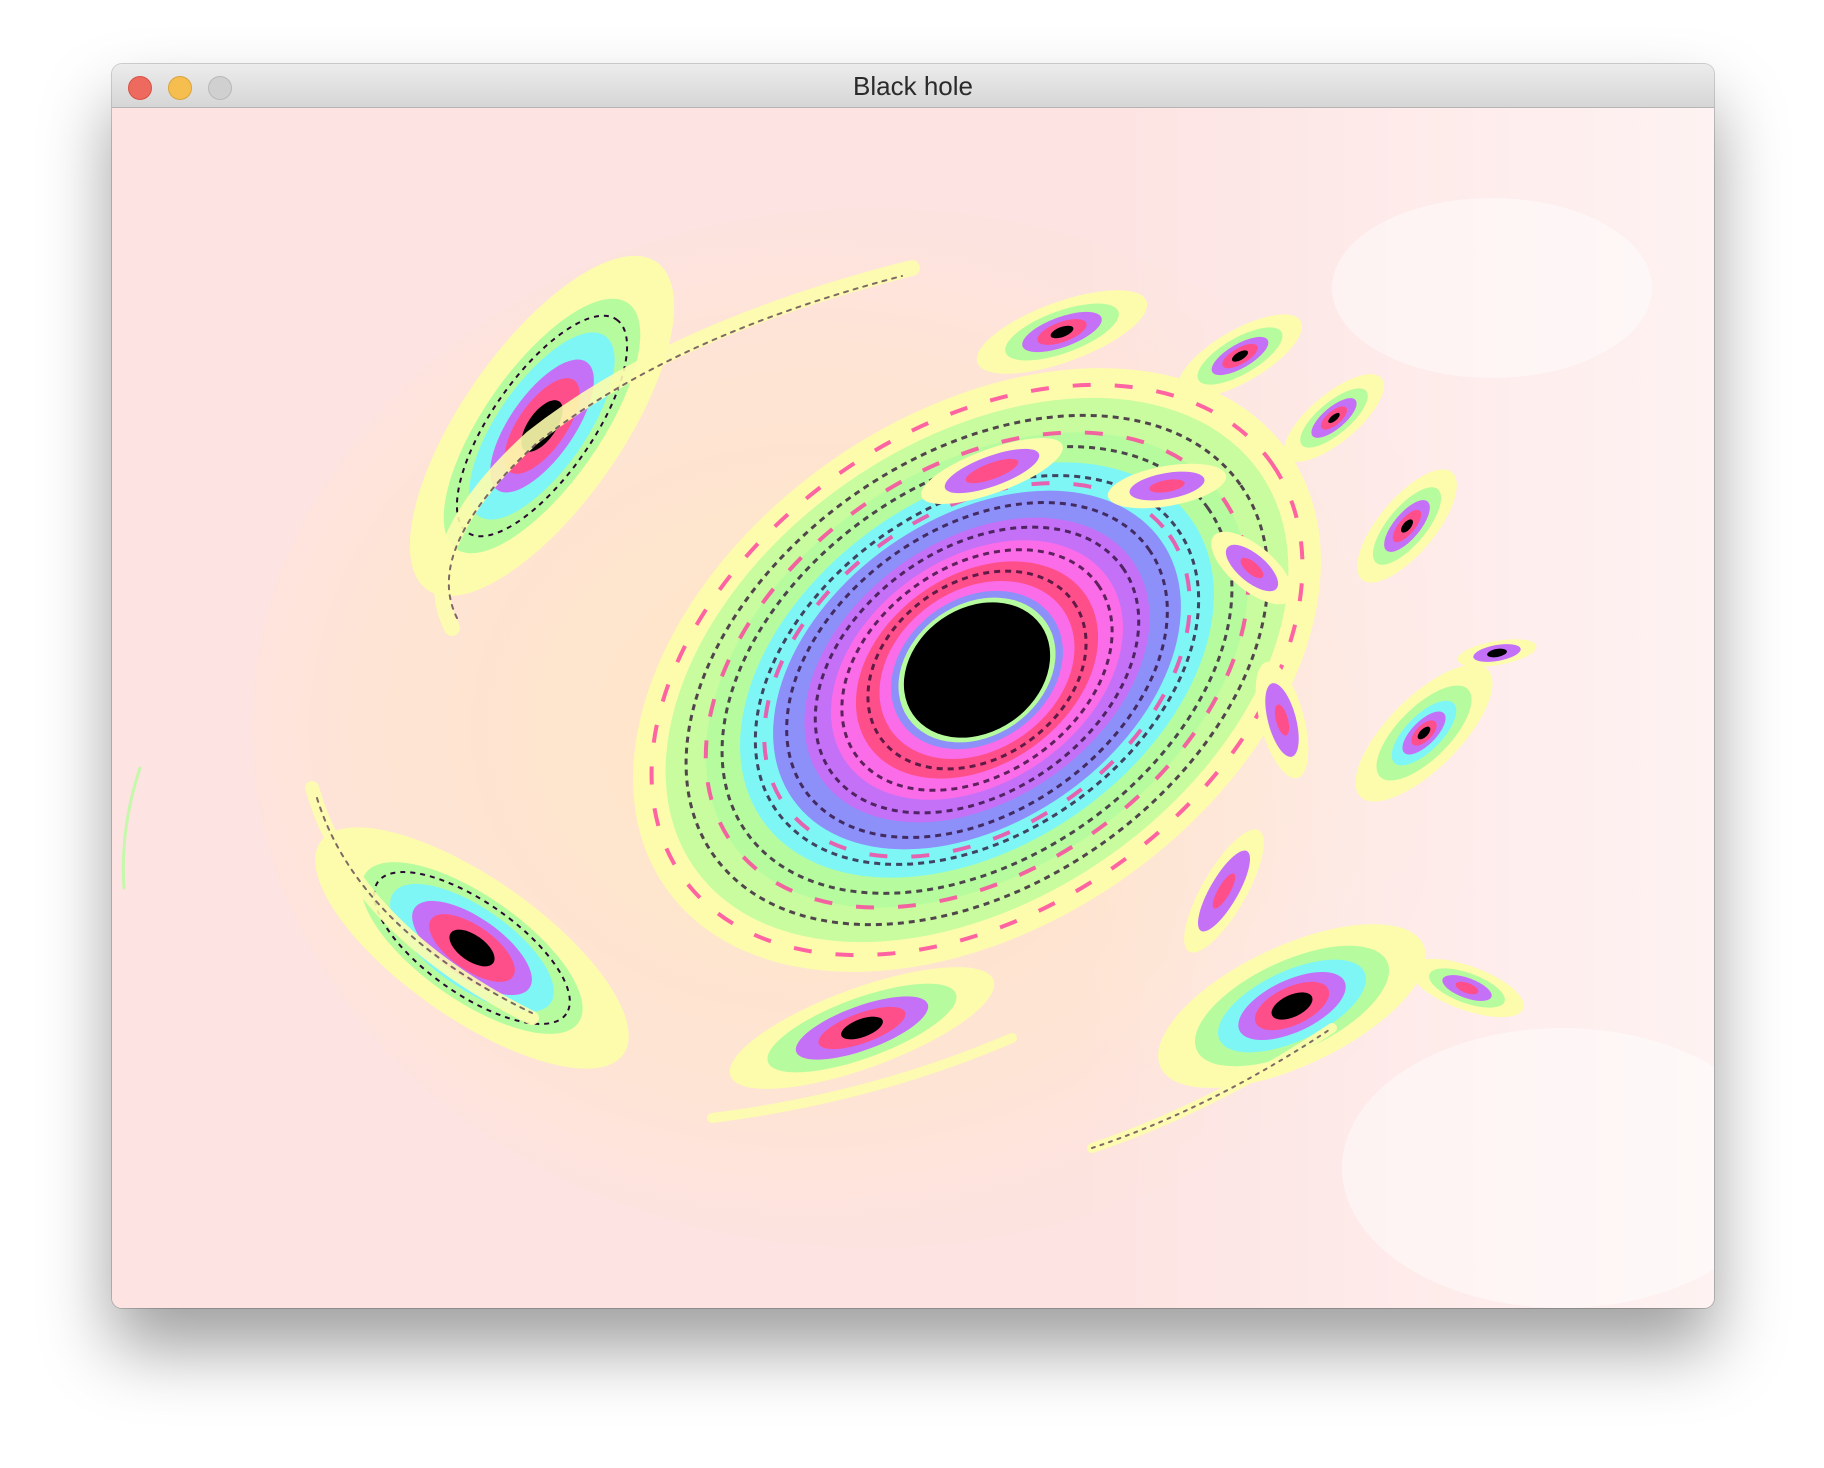  I want to click on satellite-vortex-bottom-center, so click(862, 1028).